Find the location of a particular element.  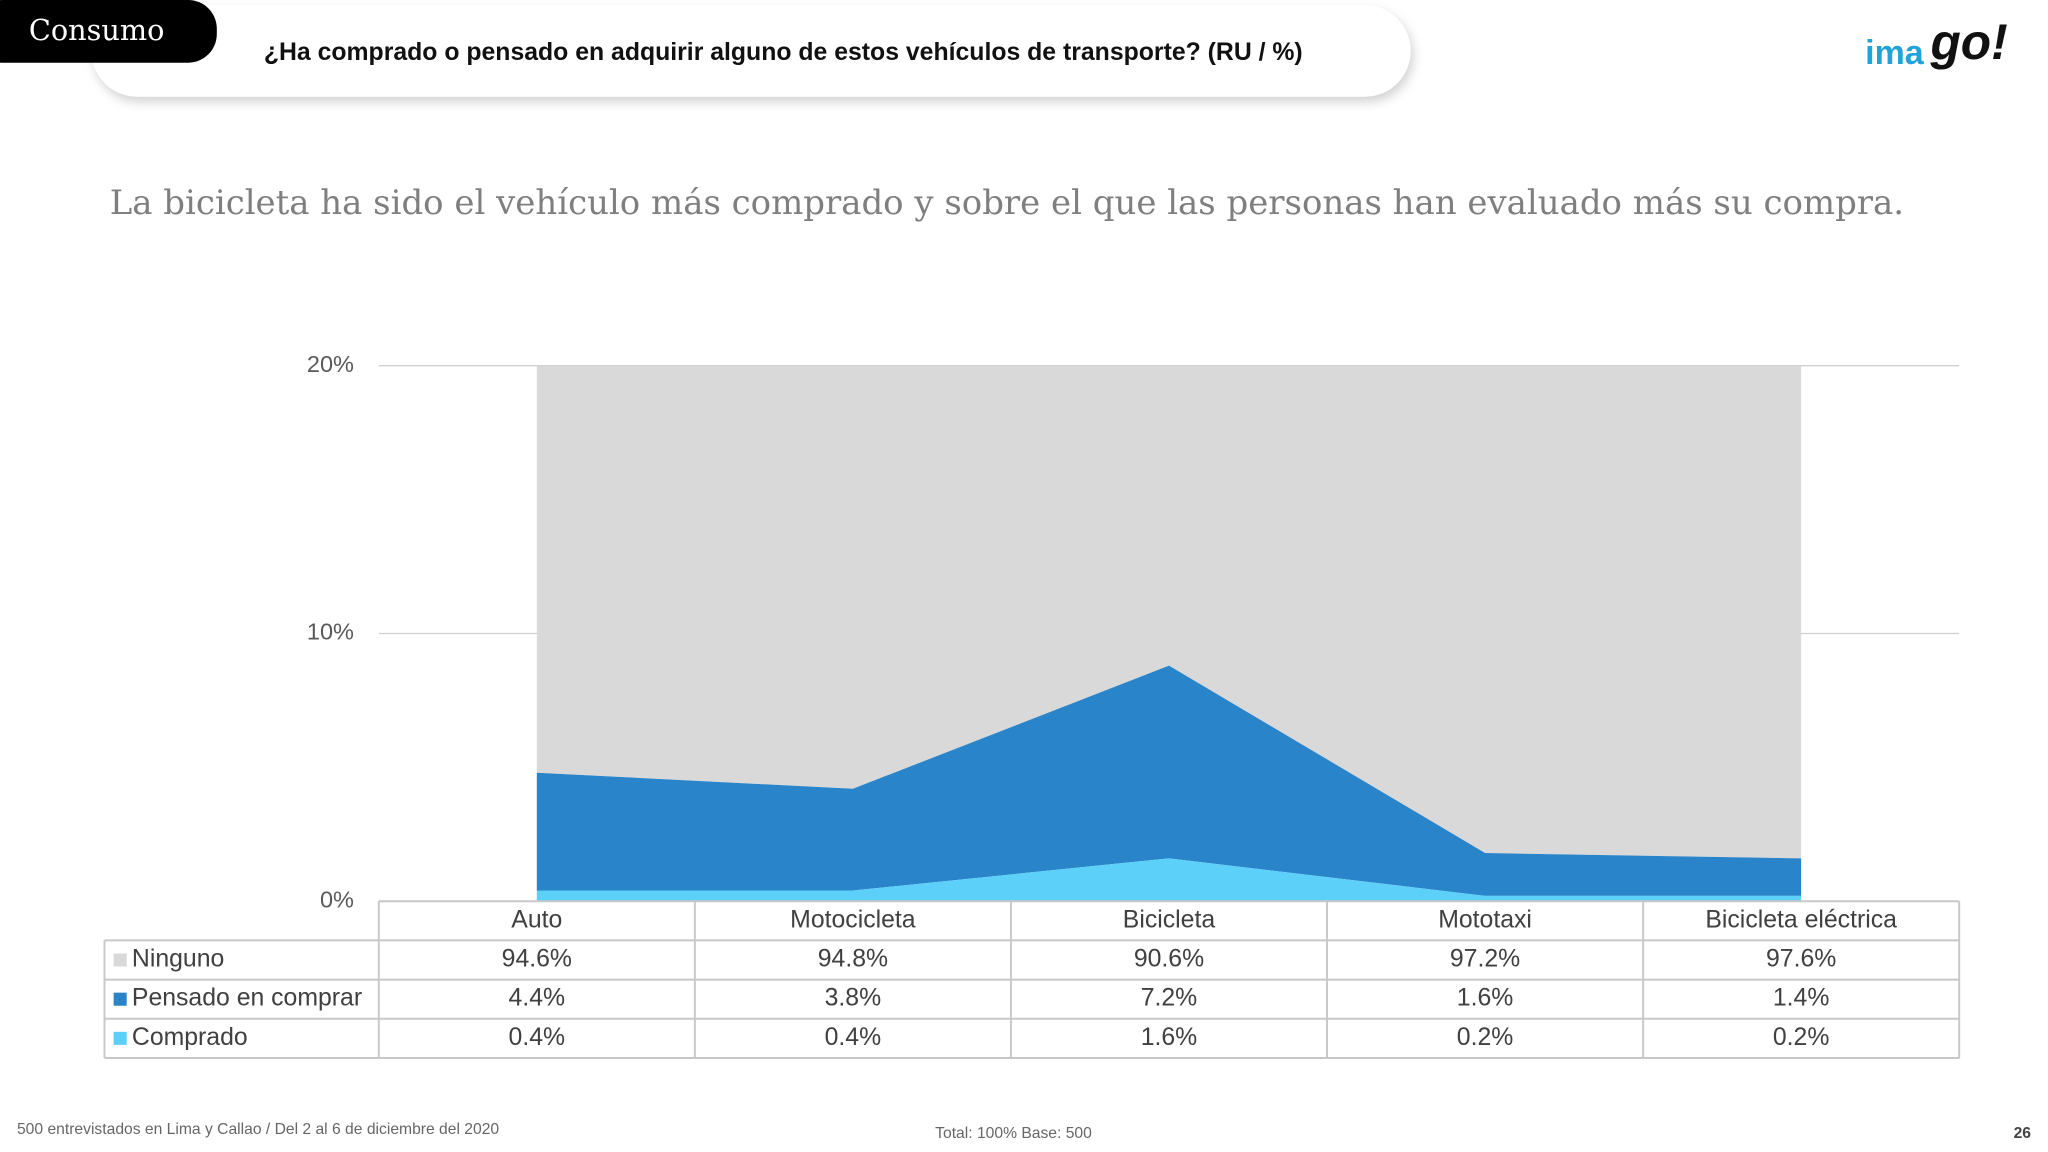

logo-b: go! is located at coordinates (1968, 42).